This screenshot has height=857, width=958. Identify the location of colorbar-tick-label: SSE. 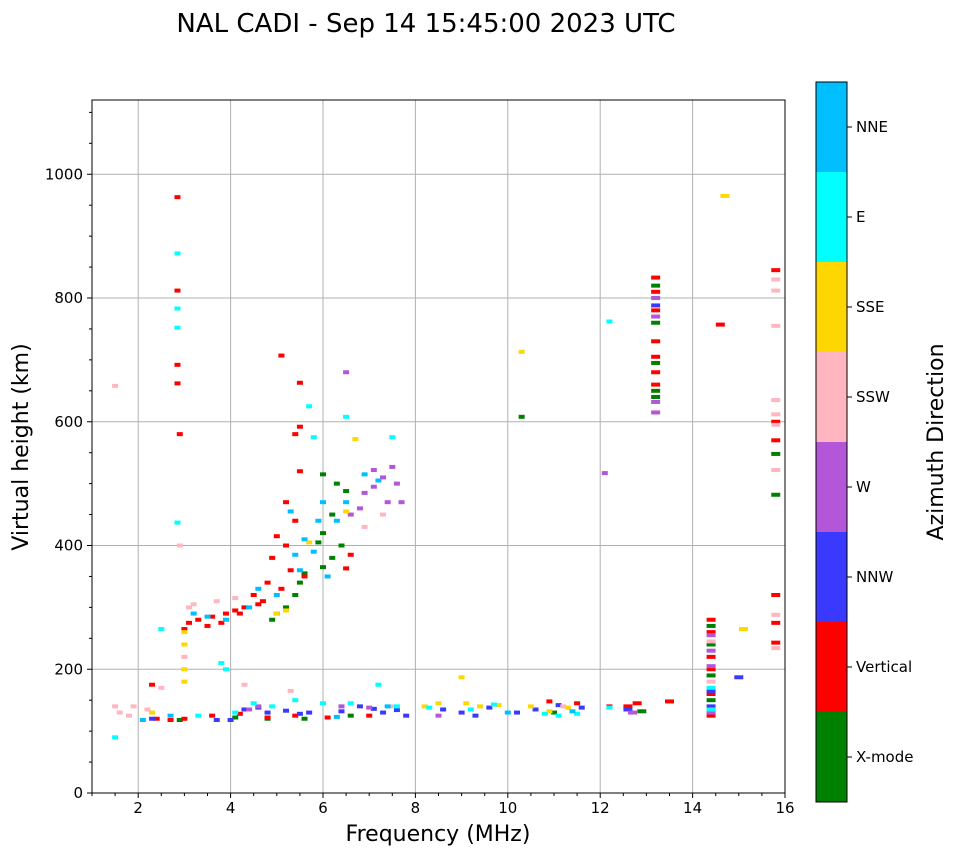
(870, 307).